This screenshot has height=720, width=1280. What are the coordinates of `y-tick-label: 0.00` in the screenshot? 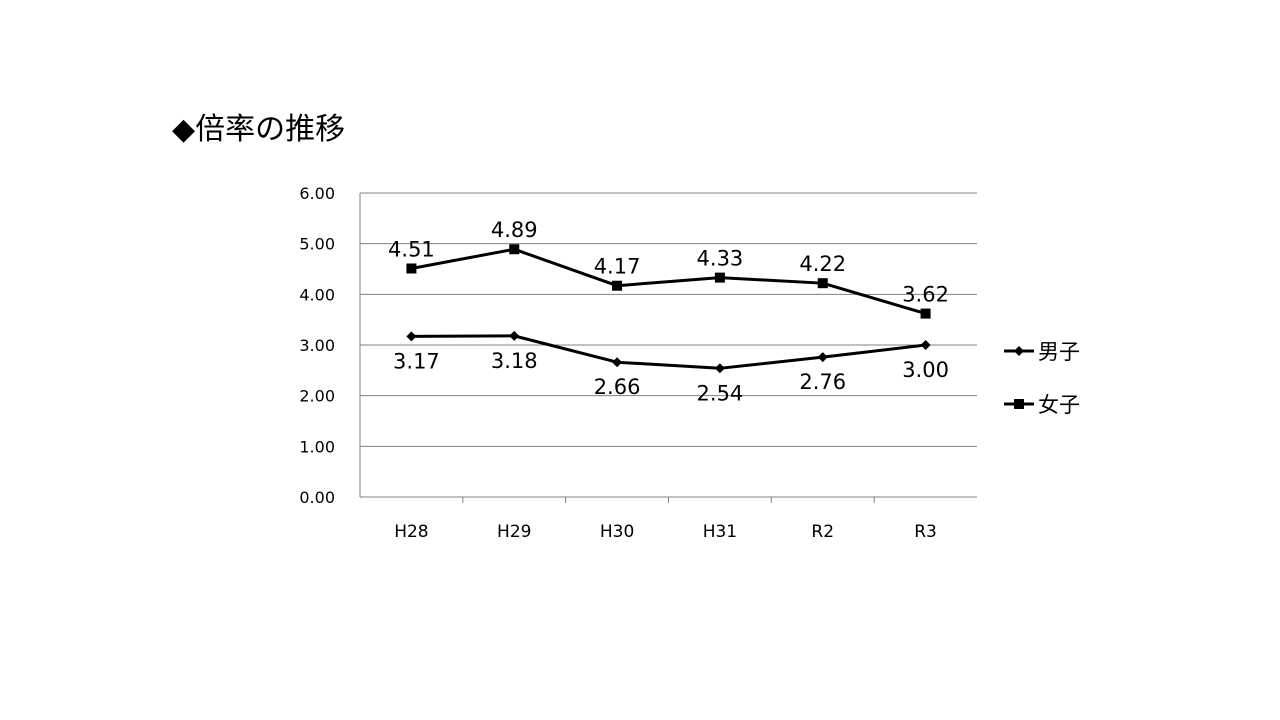 It's located at (317, 497).